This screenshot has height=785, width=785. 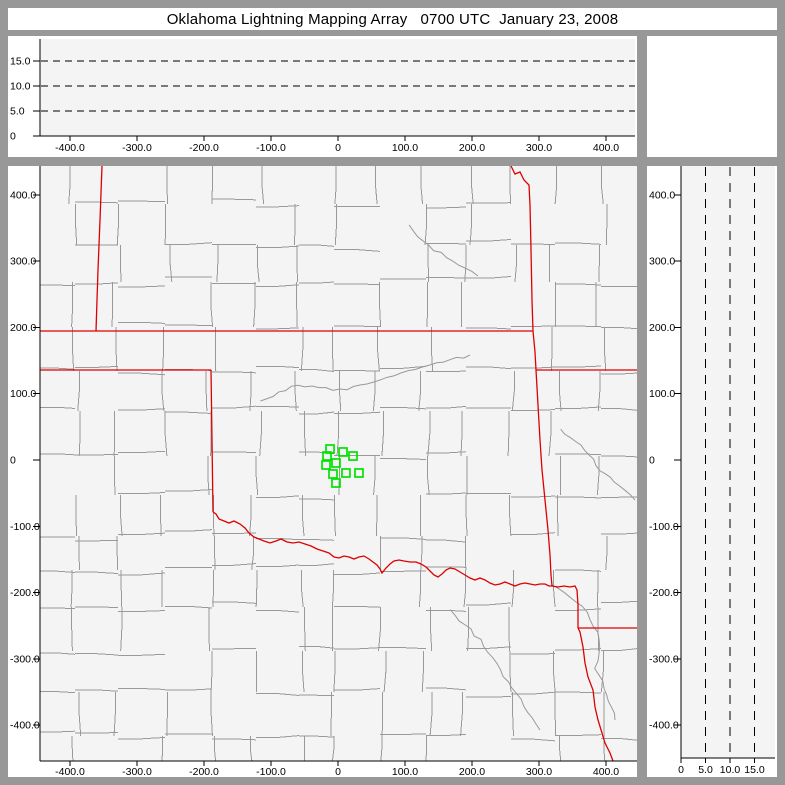 What do you see at coordinates (754, 770) in the screenshot?
I see `x-tick-label: 15.0` at bounding box center [754, 770].